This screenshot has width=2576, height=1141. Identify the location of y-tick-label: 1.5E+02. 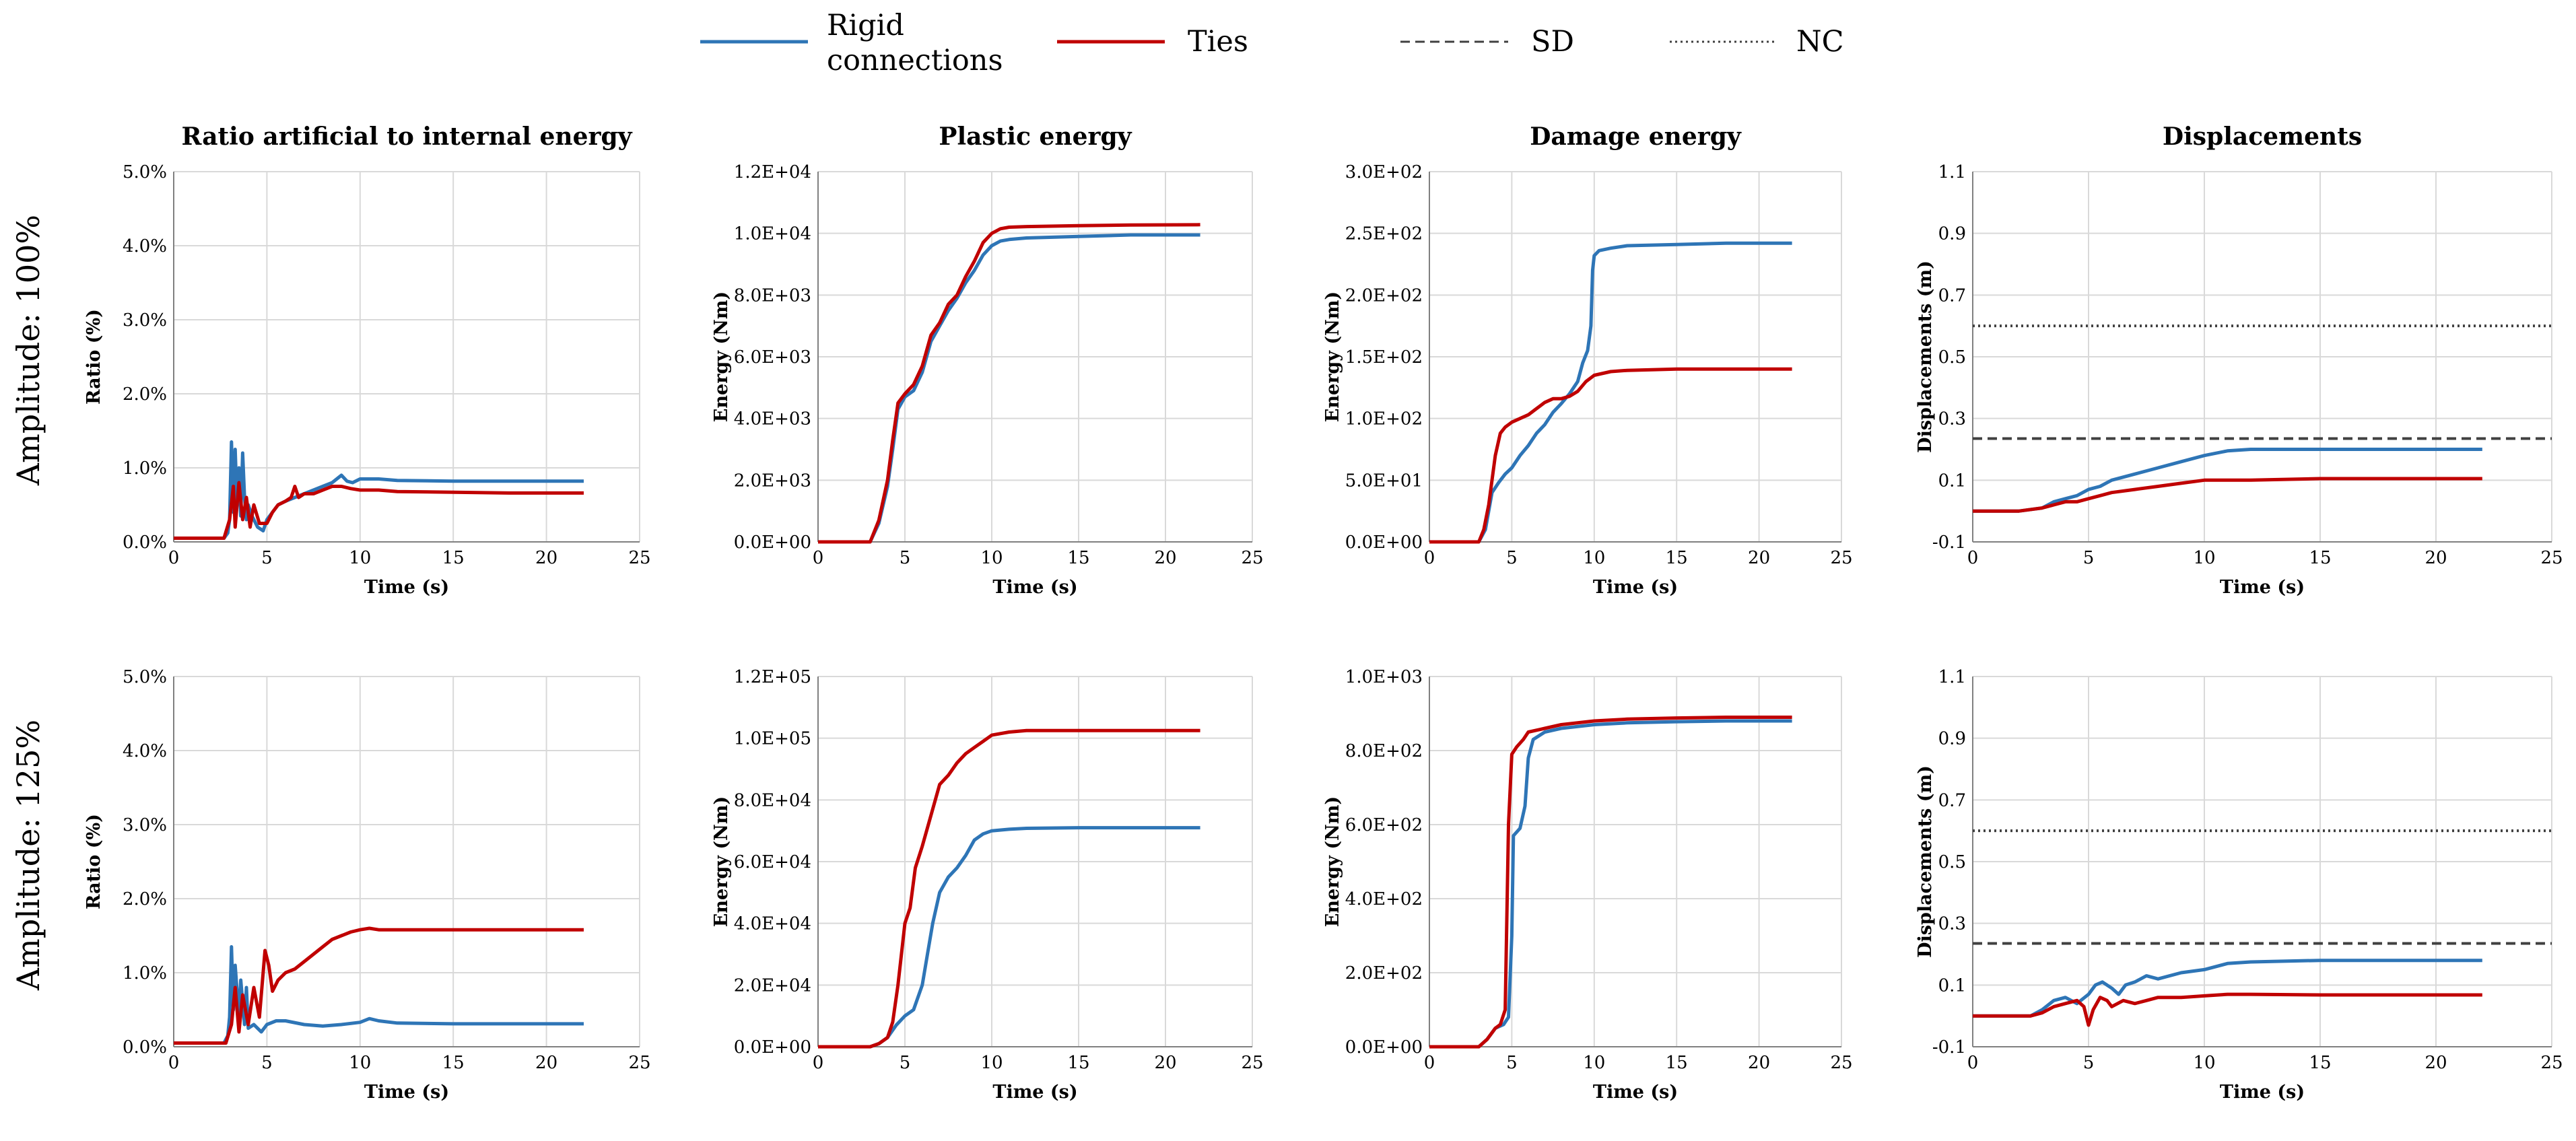
(1384, 358).